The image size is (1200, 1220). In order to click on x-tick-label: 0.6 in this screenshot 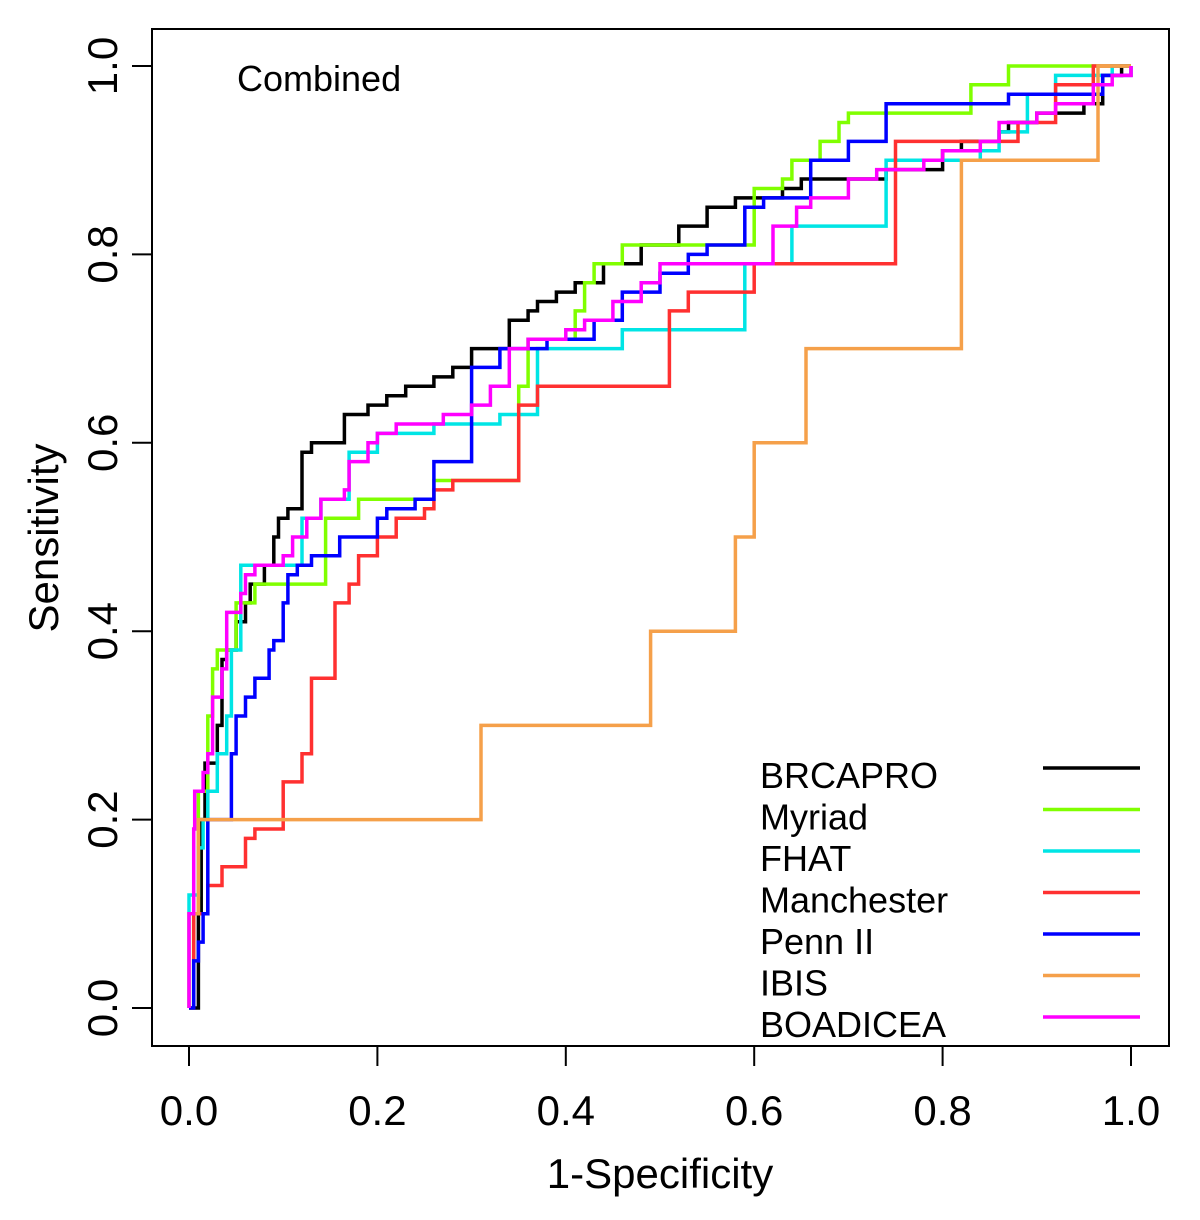, I will do `click(754, 1110)`.